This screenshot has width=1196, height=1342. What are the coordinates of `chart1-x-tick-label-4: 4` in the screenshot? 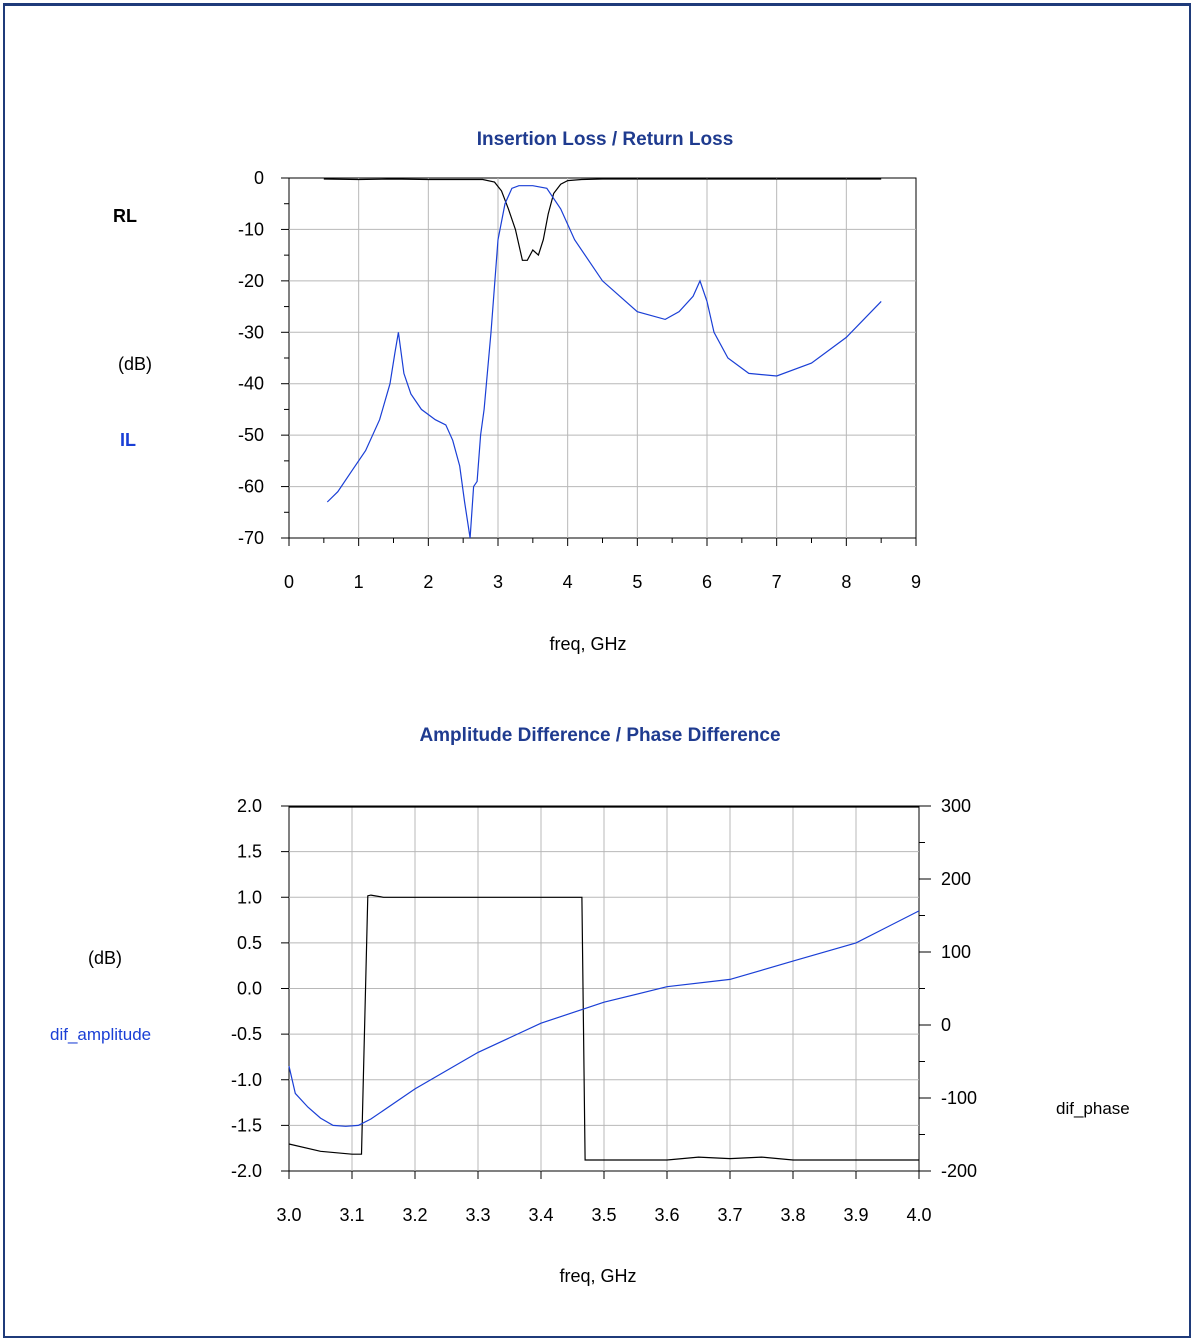 It's located at (568, 582).